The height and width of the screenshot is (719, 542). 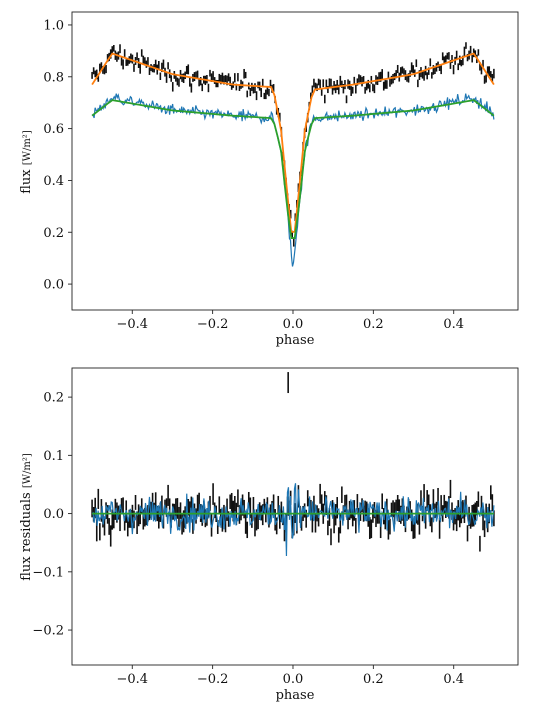 What do you see at coordinates (53, 456) in the screenshot?
I see `y-tick-label: 0.1` at bounding box center [53, 456].